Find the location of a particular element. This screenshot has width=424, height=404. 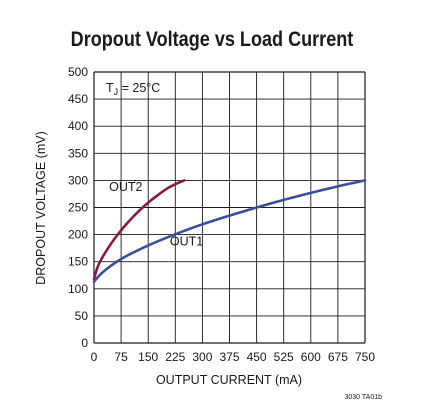

x-tick-label: 75 is located at coordinates (121, 357).